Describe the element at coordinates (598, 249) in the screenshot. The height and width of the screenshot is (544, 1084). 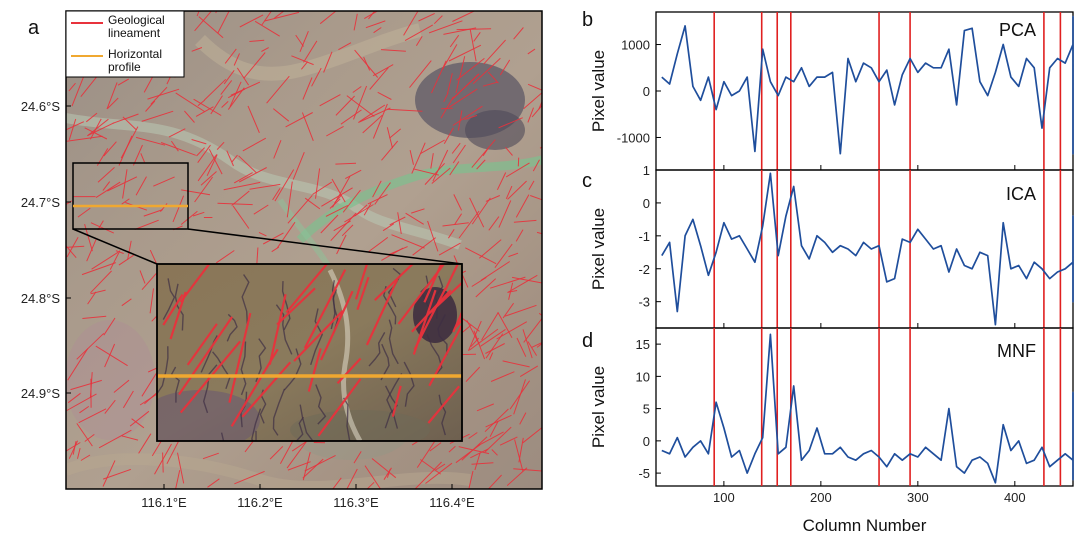
I see `y-axis-label: Pixel value` at that location.